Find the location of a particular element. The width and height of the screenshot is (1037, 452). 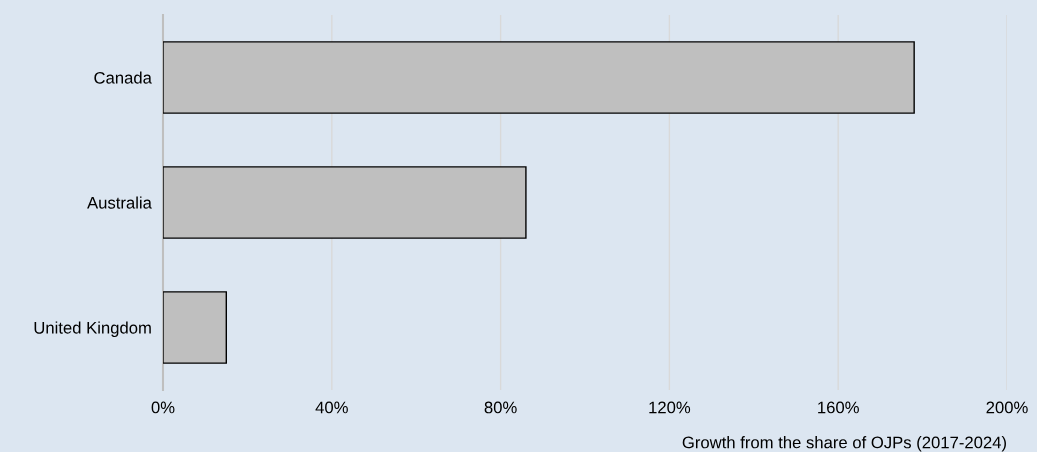

x-axis-title: Growth from the share of OJPs (2017-2024) is located at coordinates (844, 444).